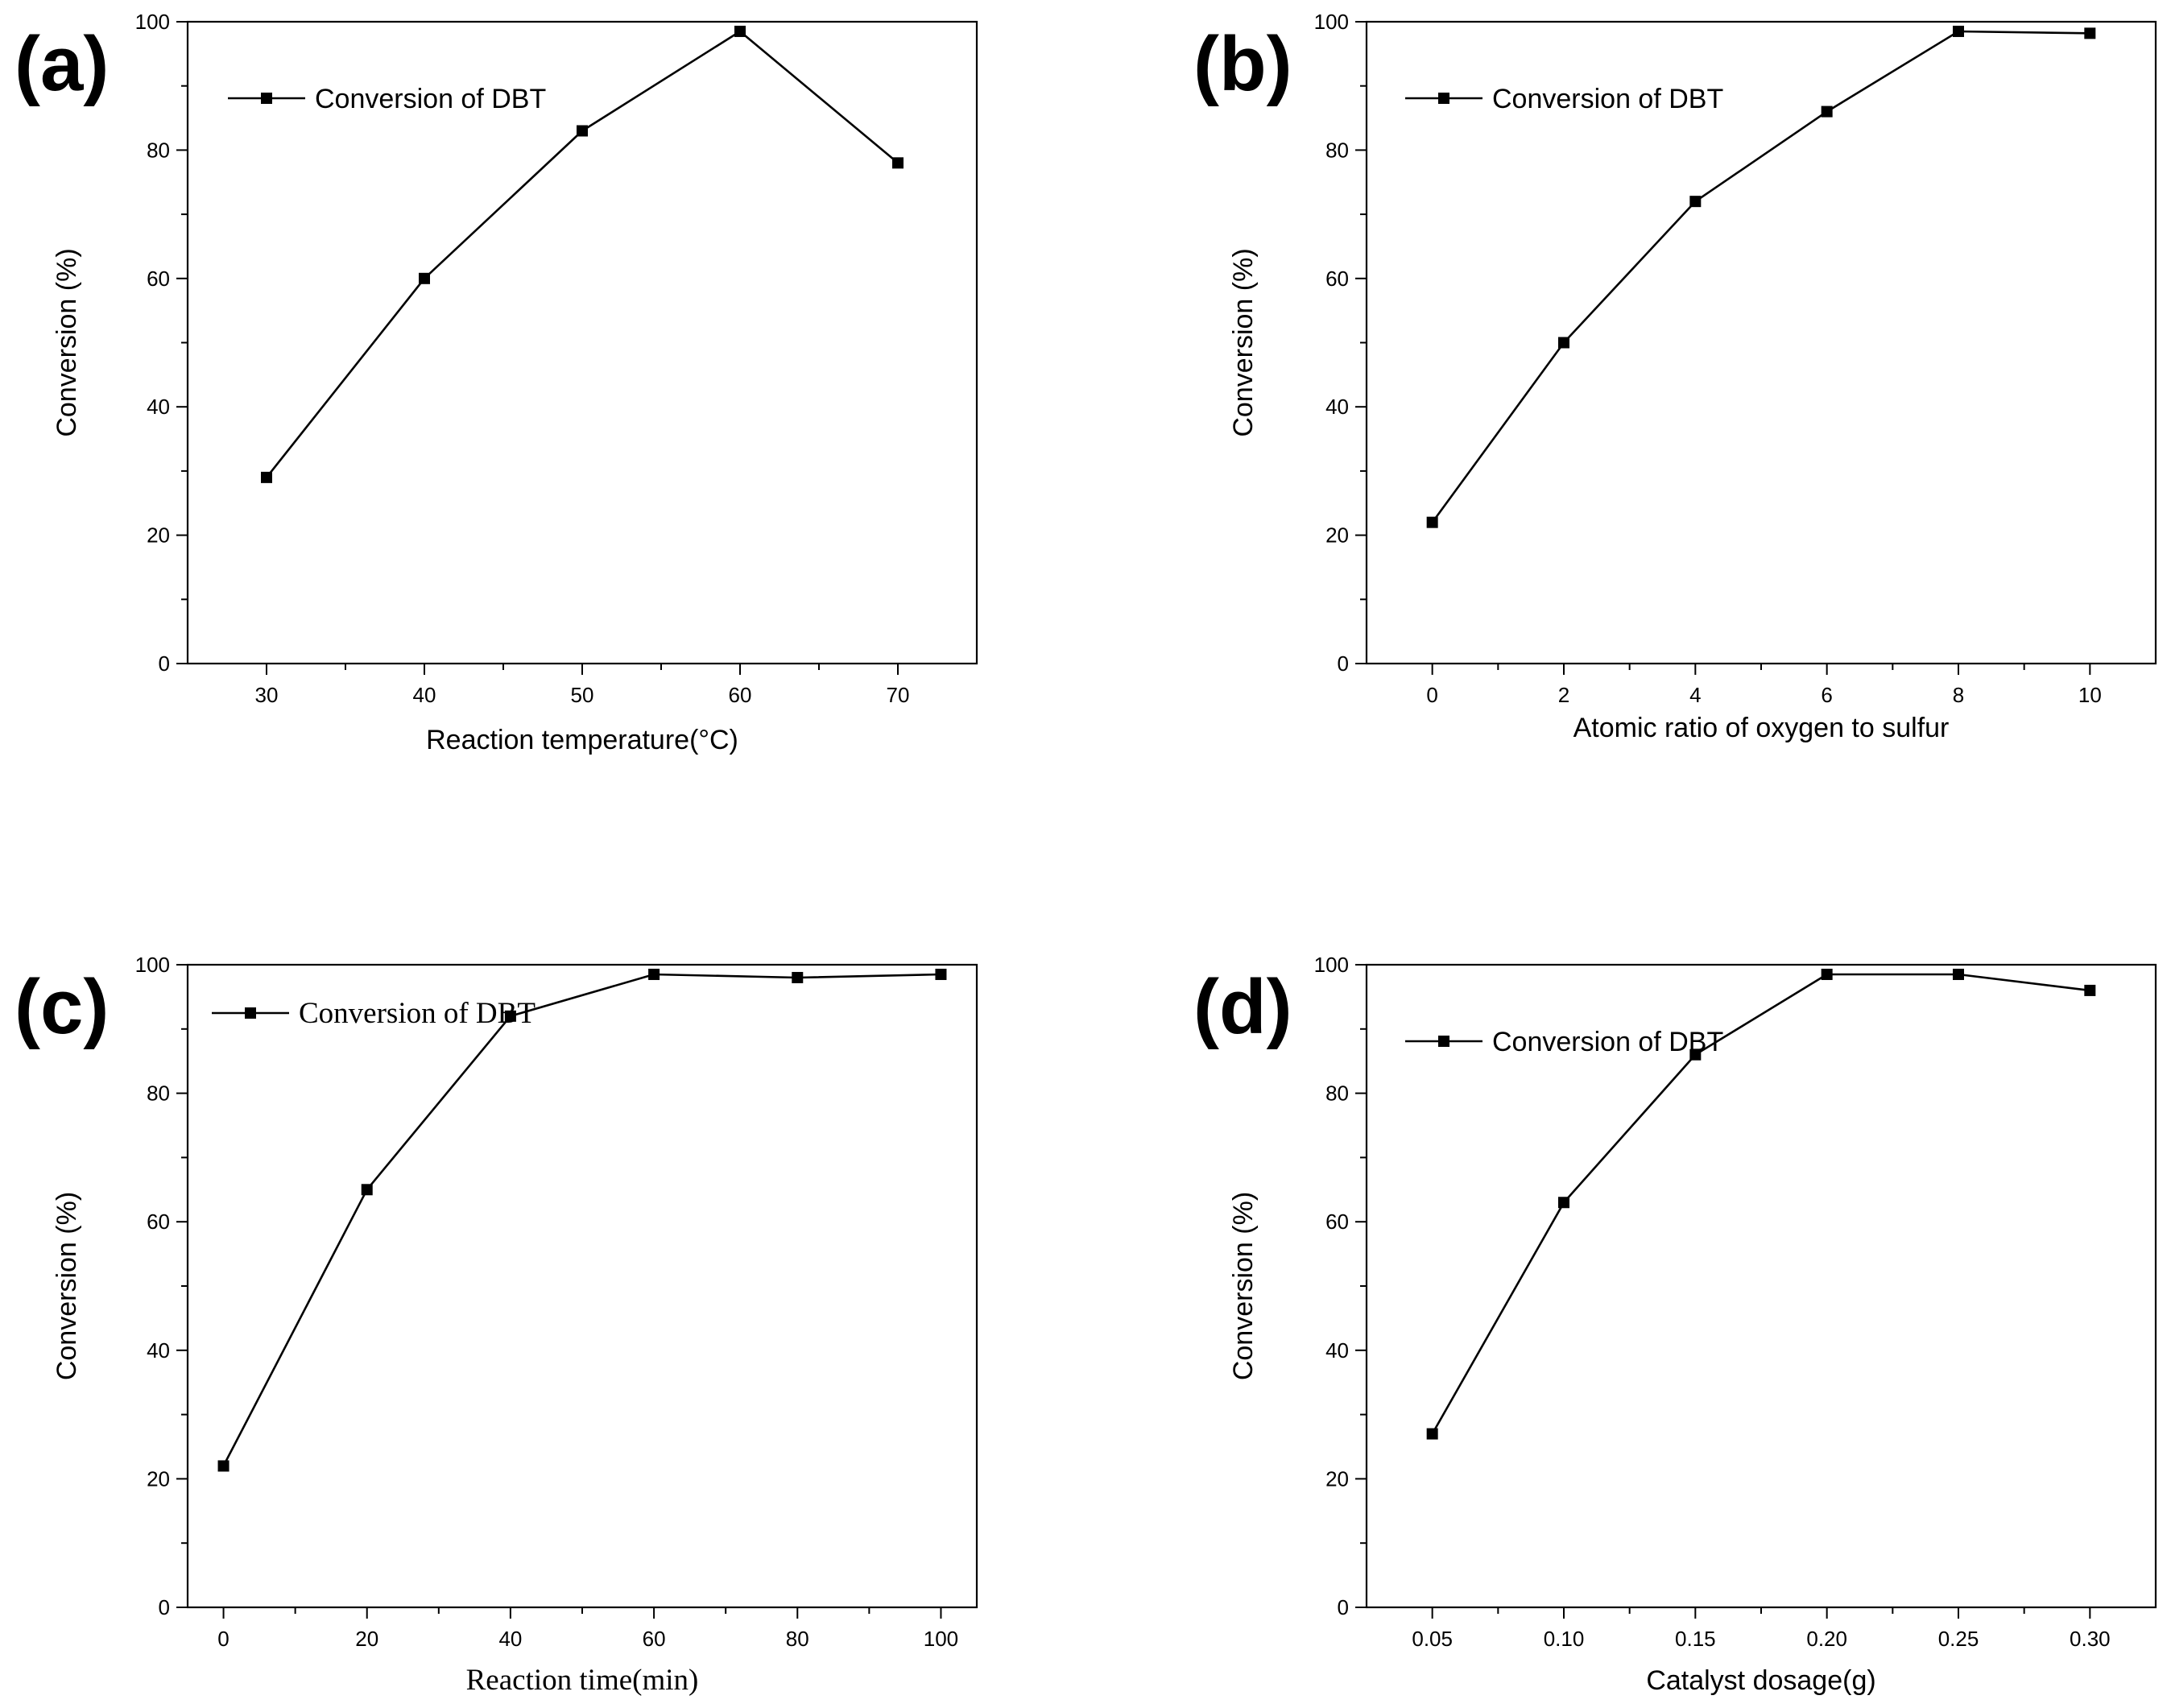 This screenshot has height=1708, width=2171. What do you see at coordinates (2090, 1639) in the screenshot?
I see `x-tick-label: 0.30` at bounding box center [2090, 1639].